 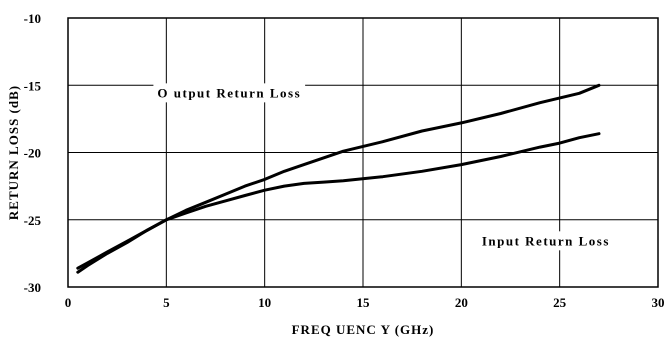 I want to click on y-tick-label: -25, so click(x=33, y=220).